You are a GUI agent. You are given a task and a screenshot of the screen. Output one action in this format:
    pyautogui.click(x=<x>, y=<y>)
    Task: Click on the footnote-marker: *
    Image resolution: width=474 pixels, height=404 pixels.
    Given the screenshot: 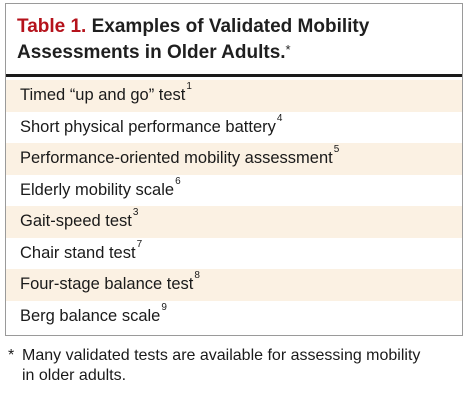 What is the action you would take?
    pyautogui.click(x=11, y=355)
    